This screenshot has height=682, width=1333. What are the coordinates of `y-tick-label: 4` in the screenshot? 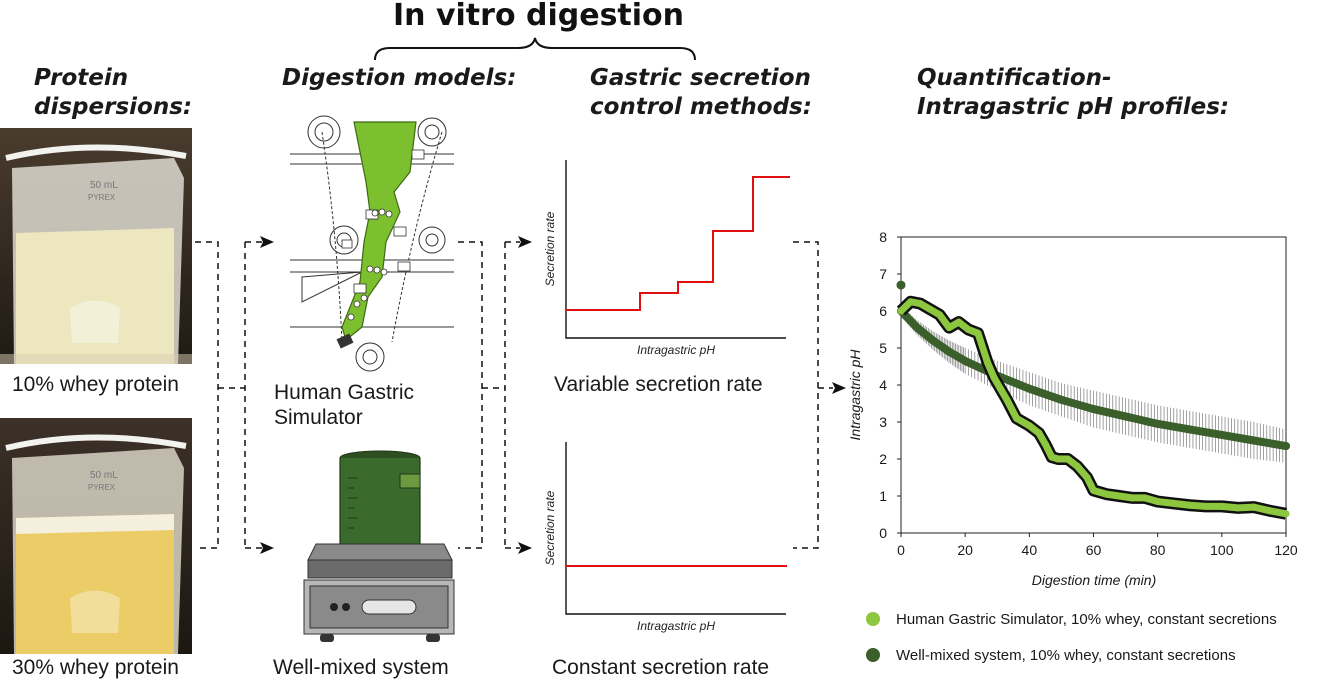 It's located at (883, 385).